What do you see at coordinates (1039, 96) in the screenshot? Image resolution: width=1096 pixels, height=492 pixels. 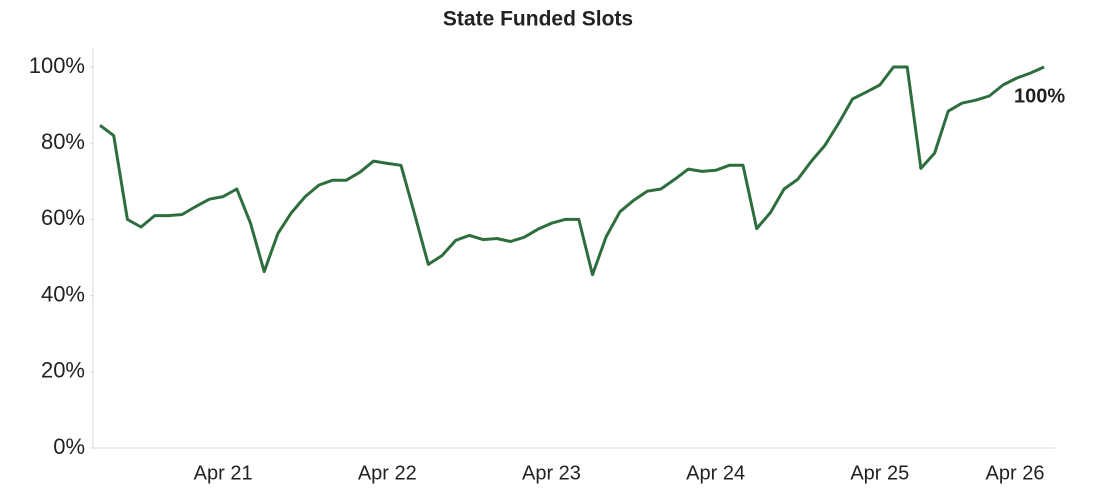 I see `data-label: 100%` at bounding box center [1039, 96].